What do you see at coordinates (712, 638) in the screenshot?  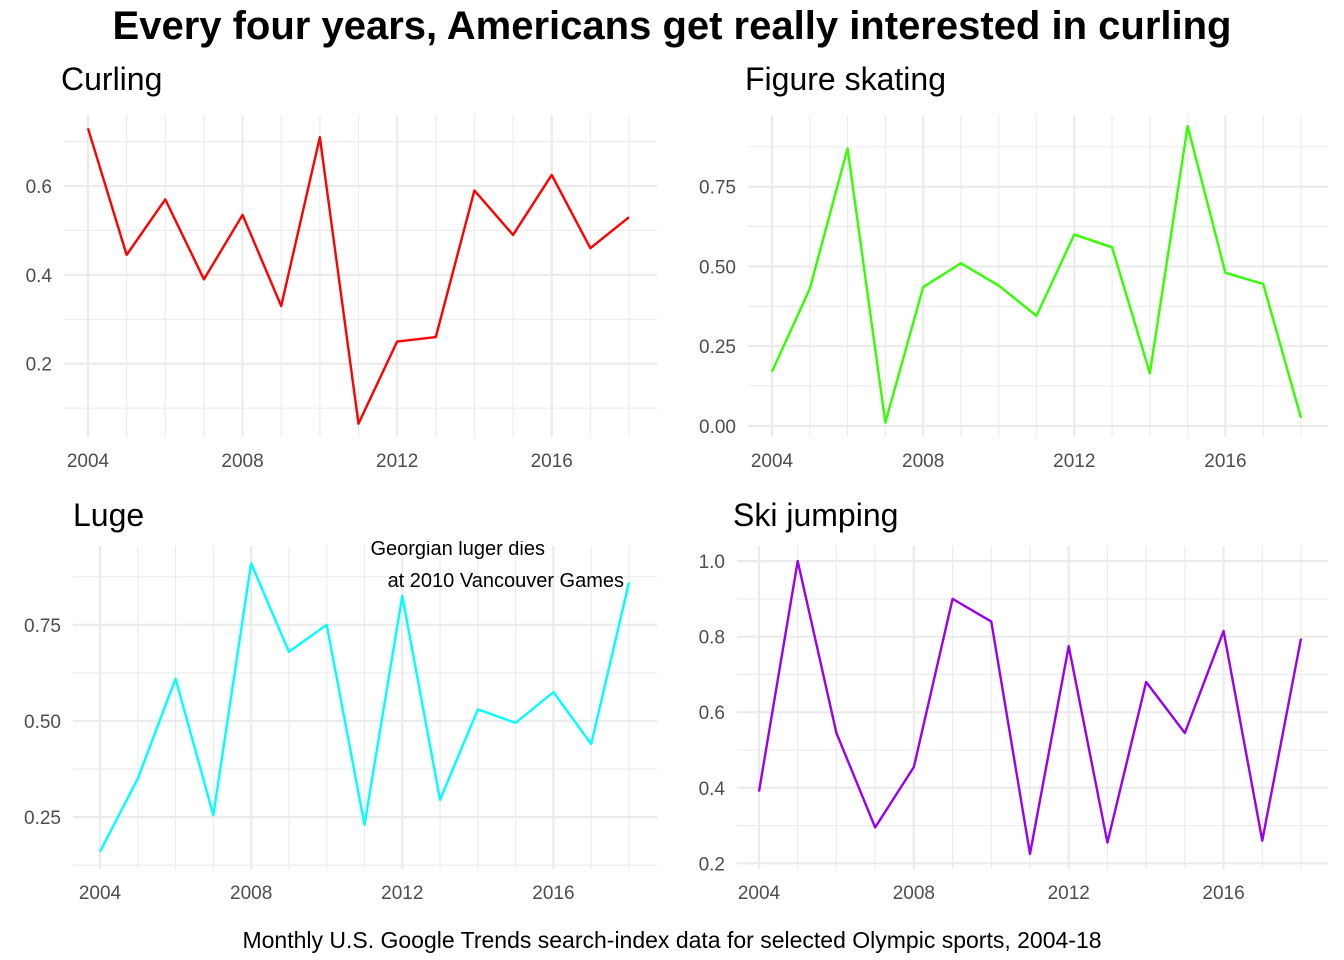 I see `y-tick-label: 0.8` at bounding box center [712, 638].